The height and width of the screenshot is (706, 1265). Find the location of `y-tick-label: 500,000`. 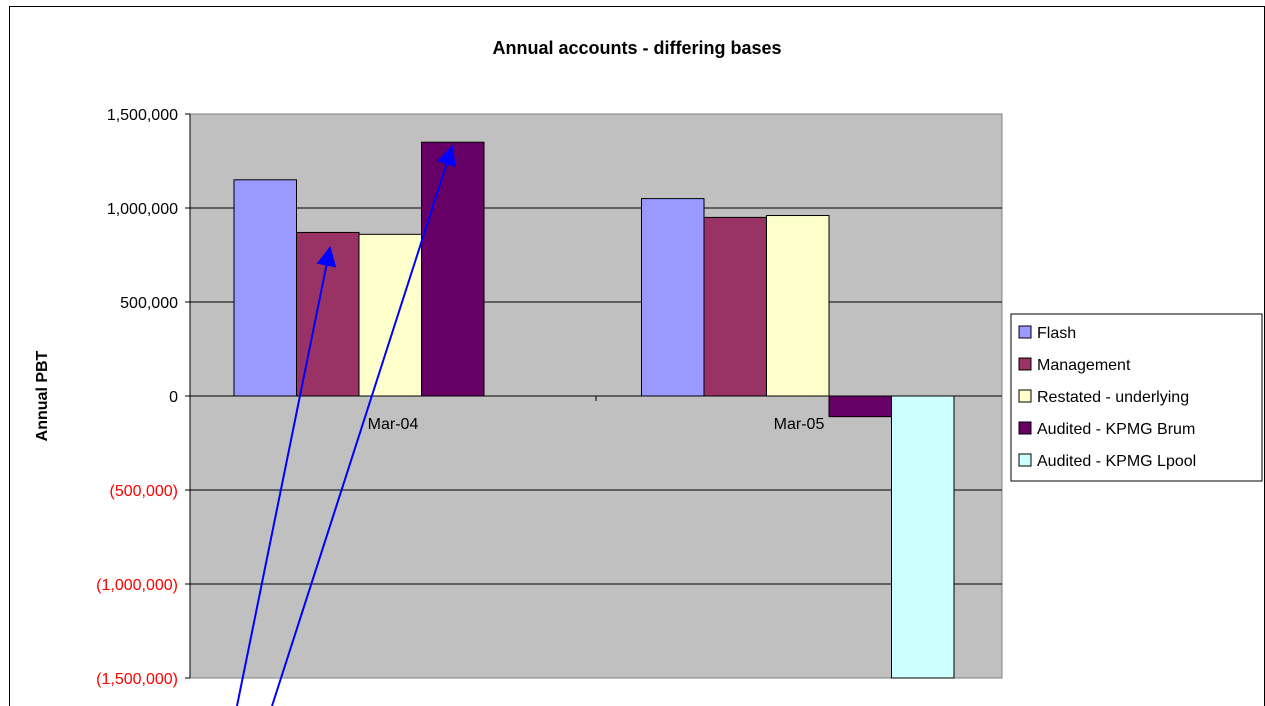

y-tick-label: 500,000 is located at coordinates (149, 303).